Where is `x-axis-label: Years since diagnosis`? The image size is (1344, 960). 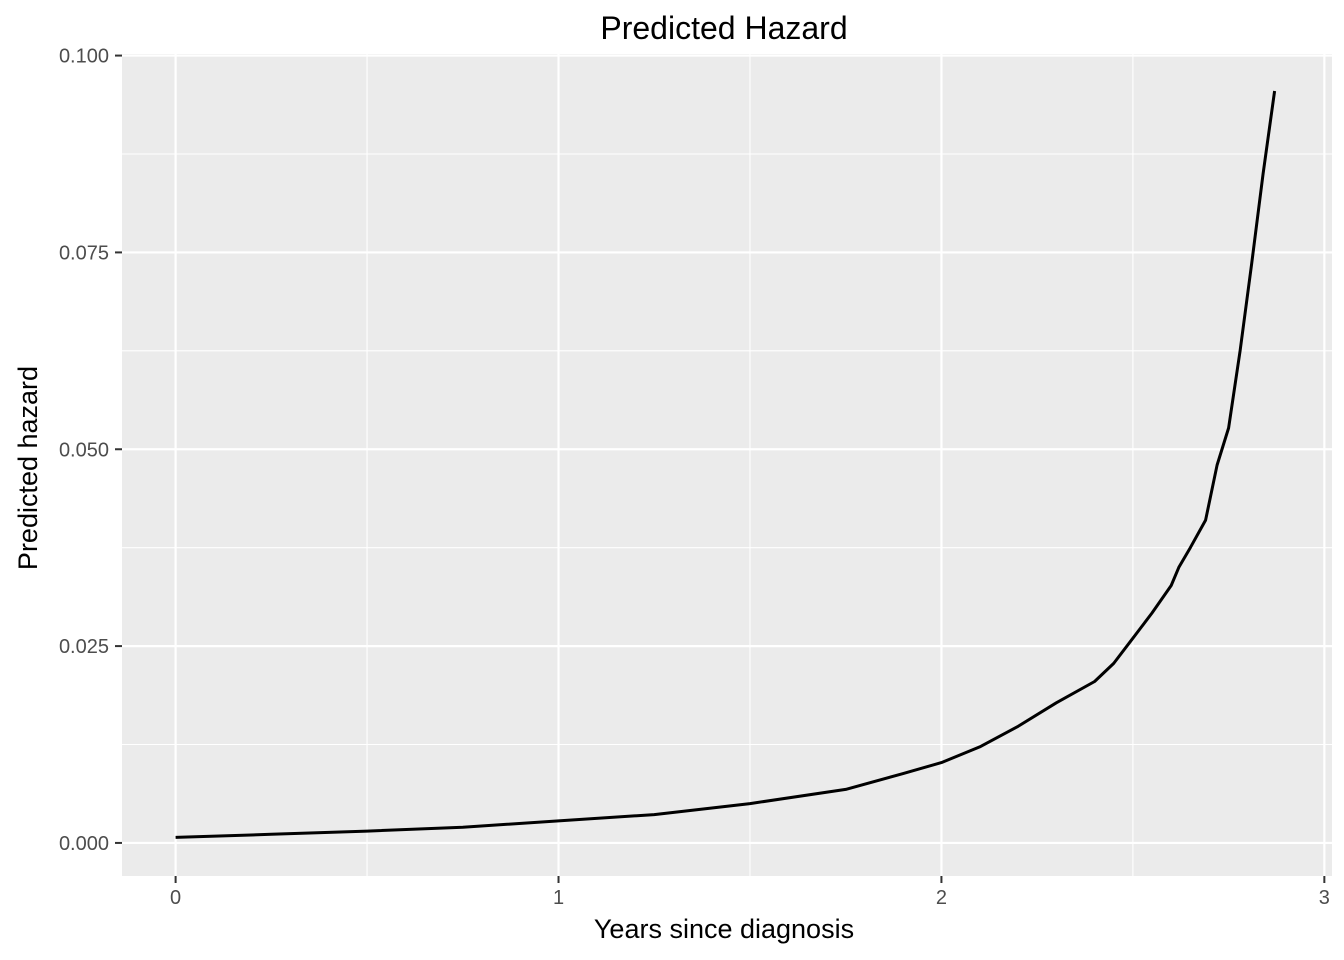
x-axis-label: Years since diagnosis is located at coordinates (724, 929).